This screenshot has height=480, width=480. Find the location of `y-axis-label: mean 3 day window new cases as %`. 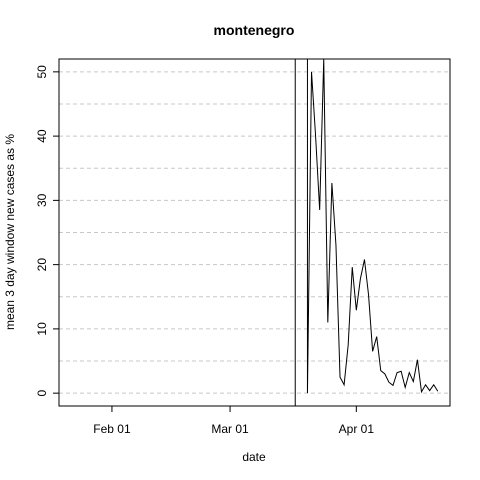

y-axis-label: mean 3 day window new cases as % is located at coordinates (10, 232).